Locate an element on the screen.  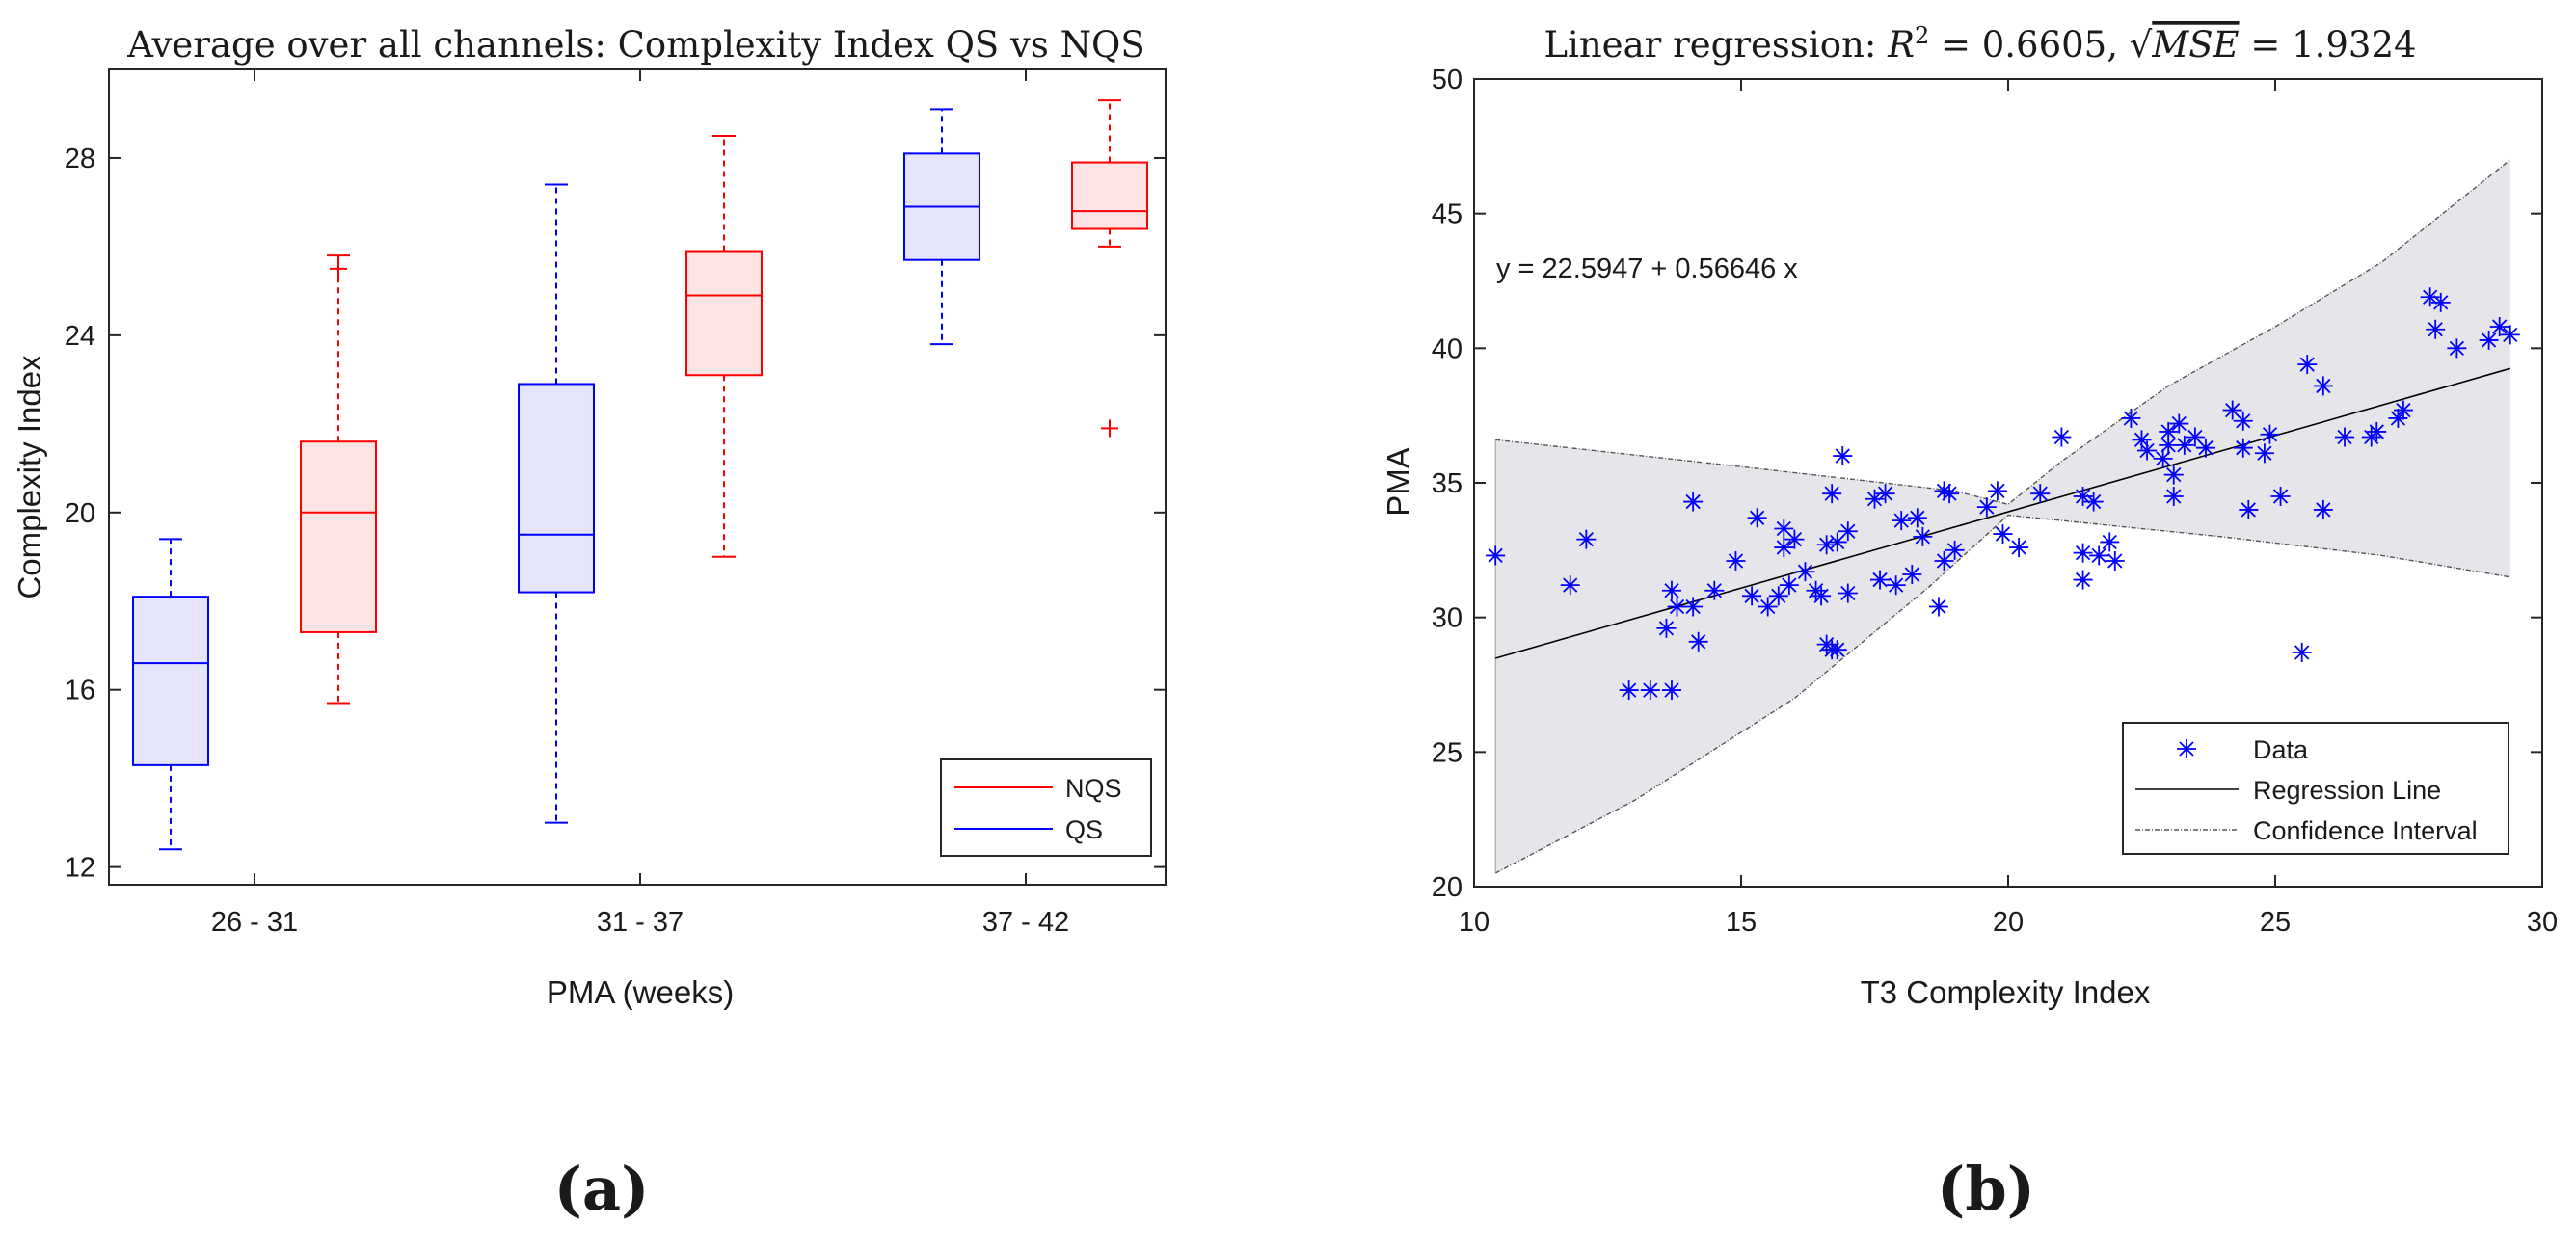
y-tick-label: 24 is located at coordinates (80, 336).